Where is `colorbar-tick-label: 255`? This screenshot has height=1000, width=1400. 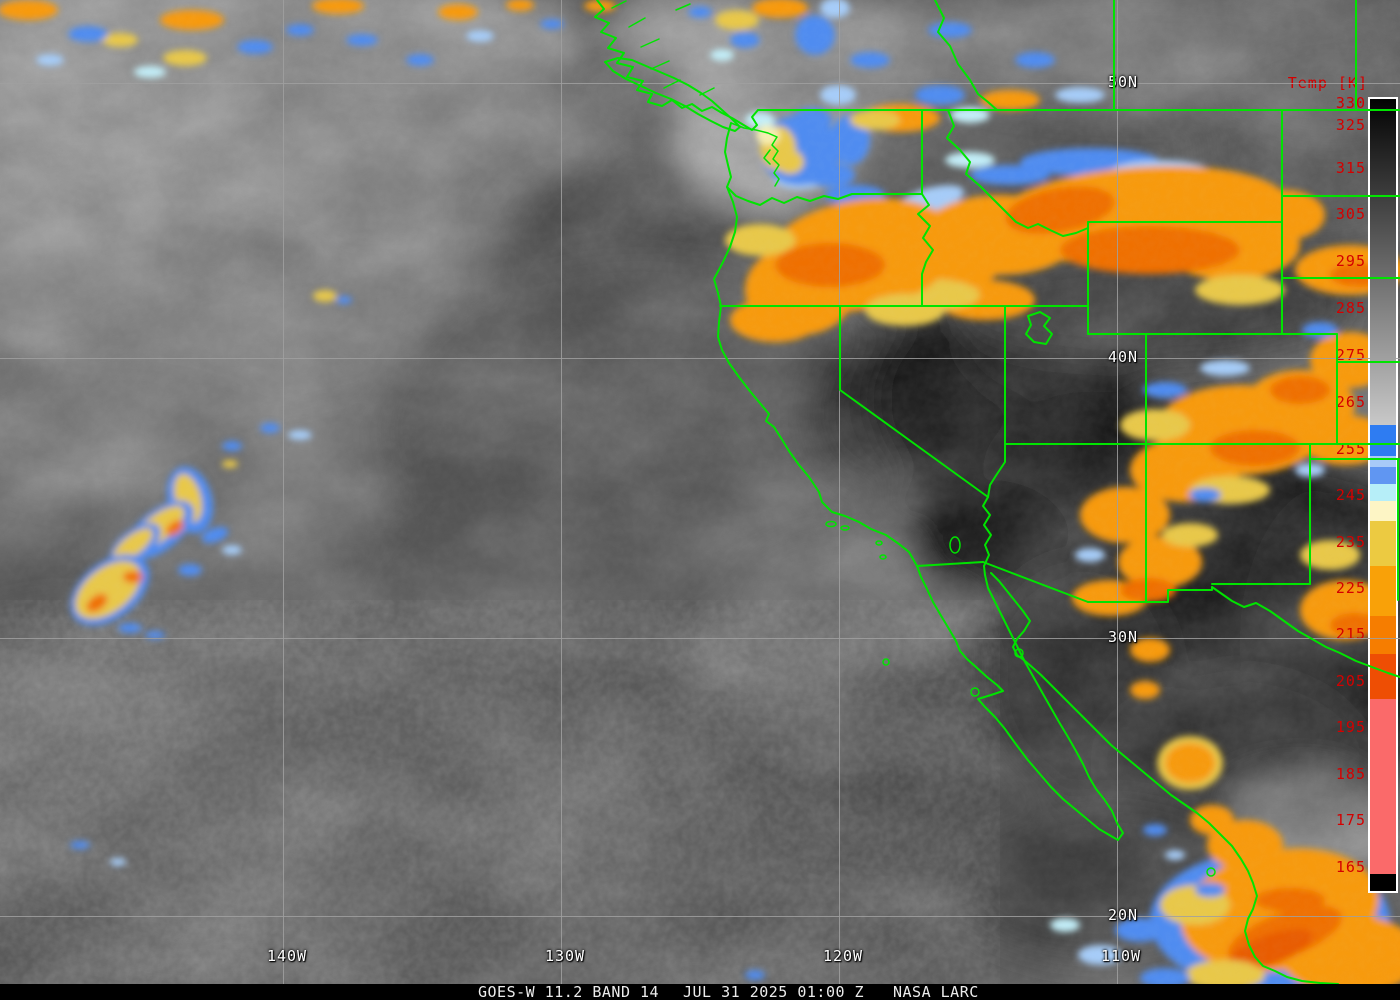
colorbar-tick-label: 255 is located at coordinates (1350, 449).